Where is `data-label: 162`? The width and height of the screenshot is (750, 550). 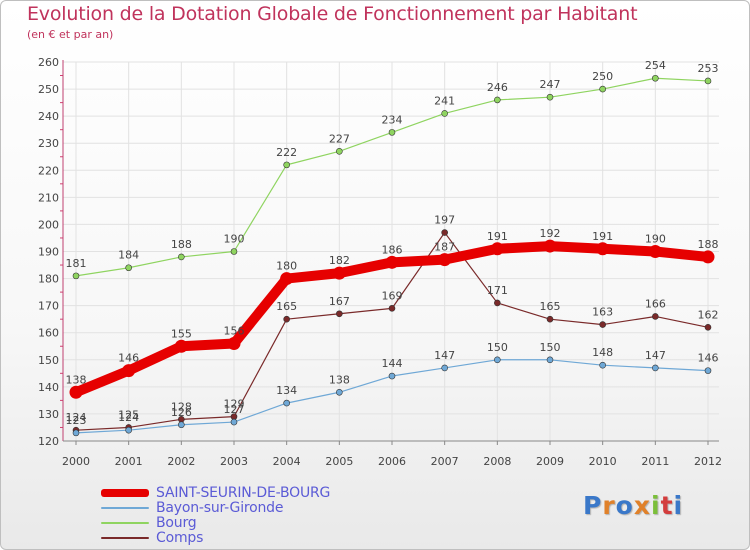 data-label: 162 is located at coordinates (708, 314).